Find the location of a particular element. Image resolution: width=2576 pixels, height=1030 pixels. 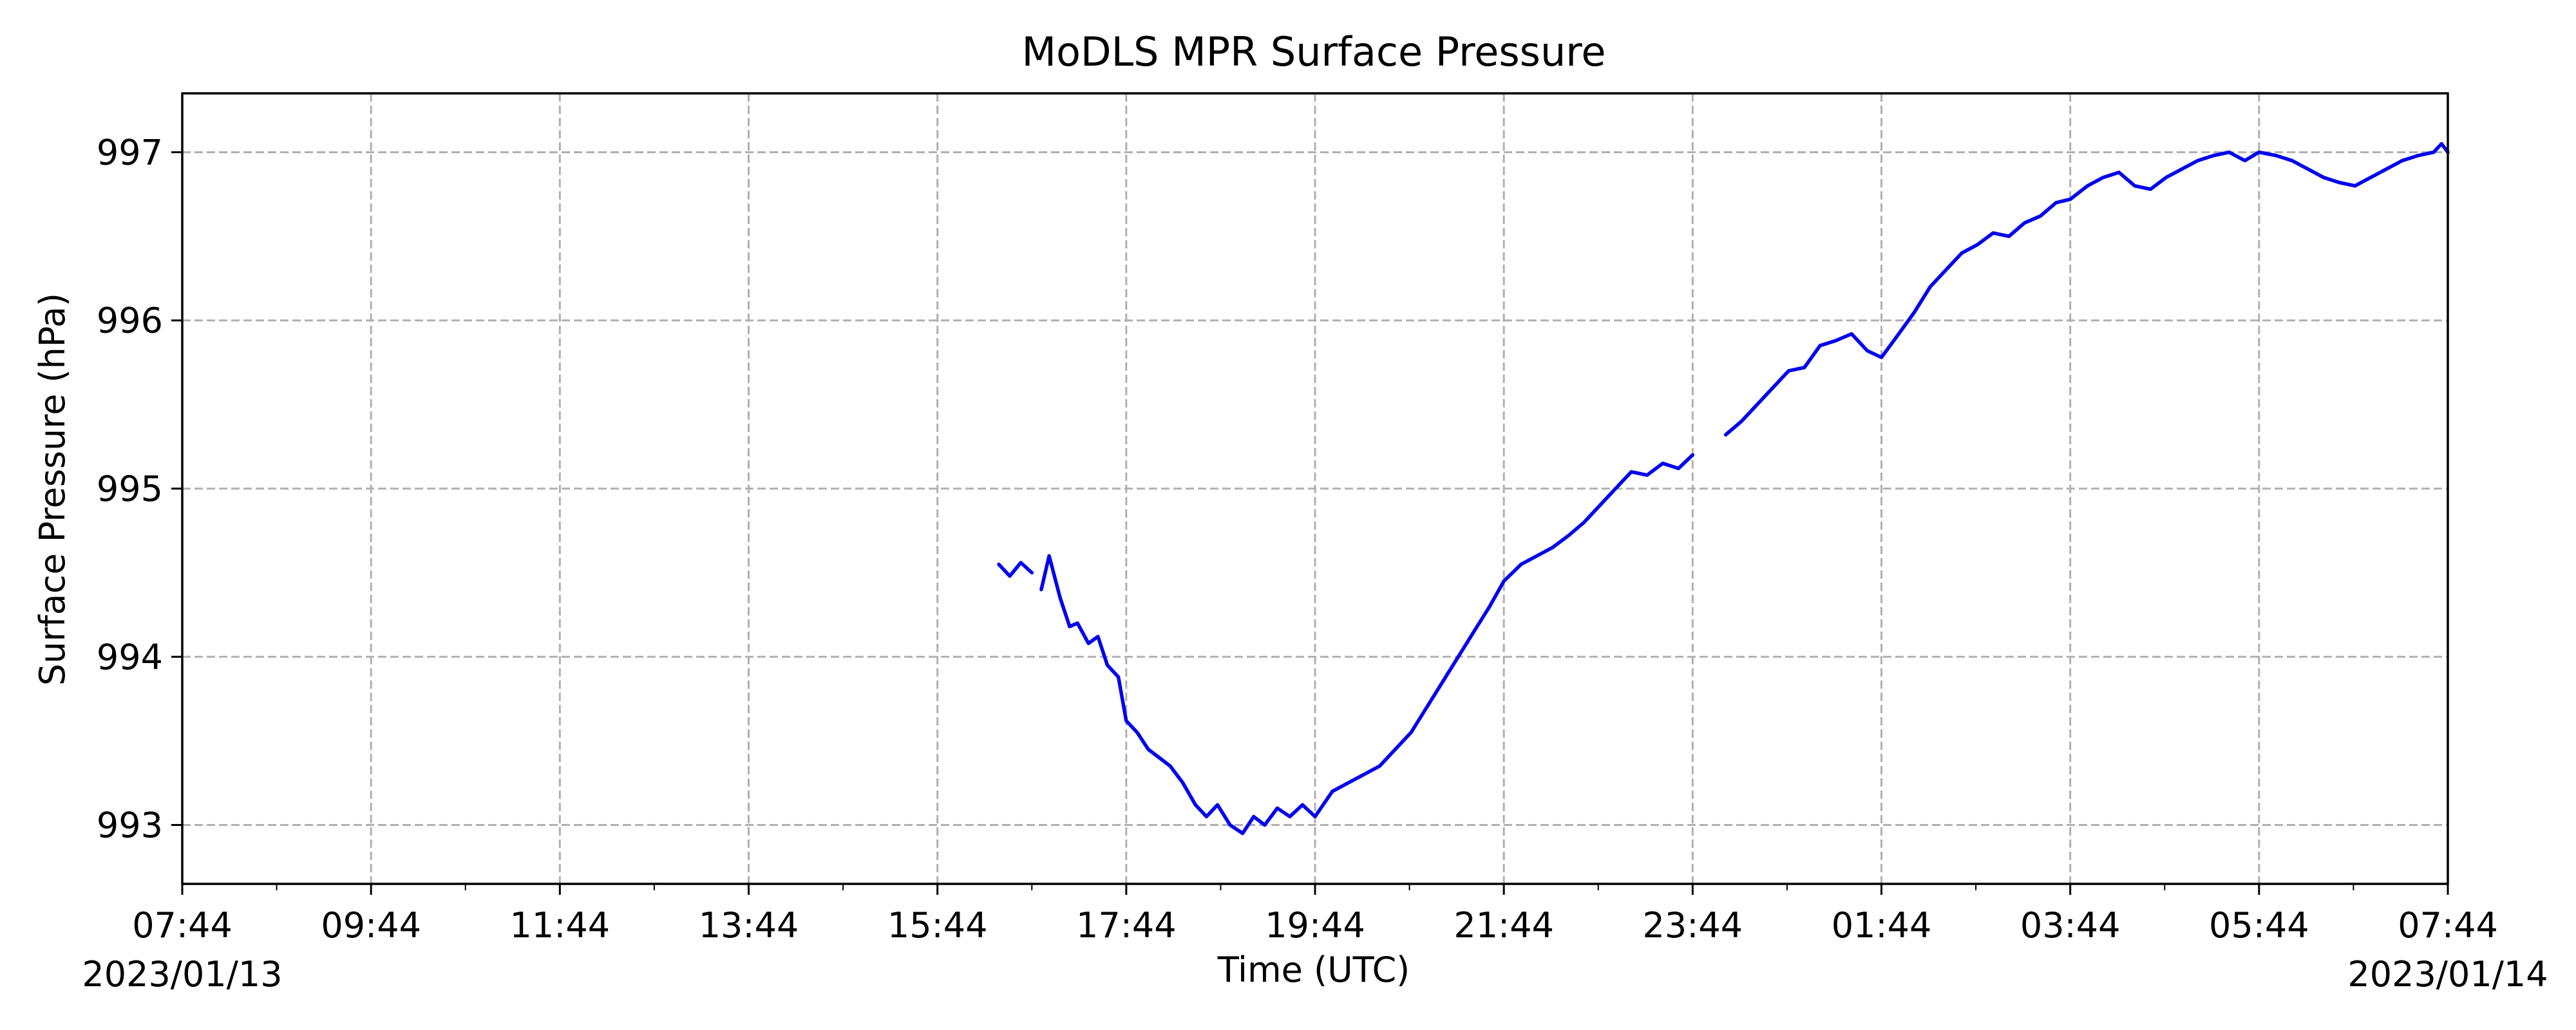

x-axis-end-date: 2023/01/14 is located at coordinates (2447, 975).